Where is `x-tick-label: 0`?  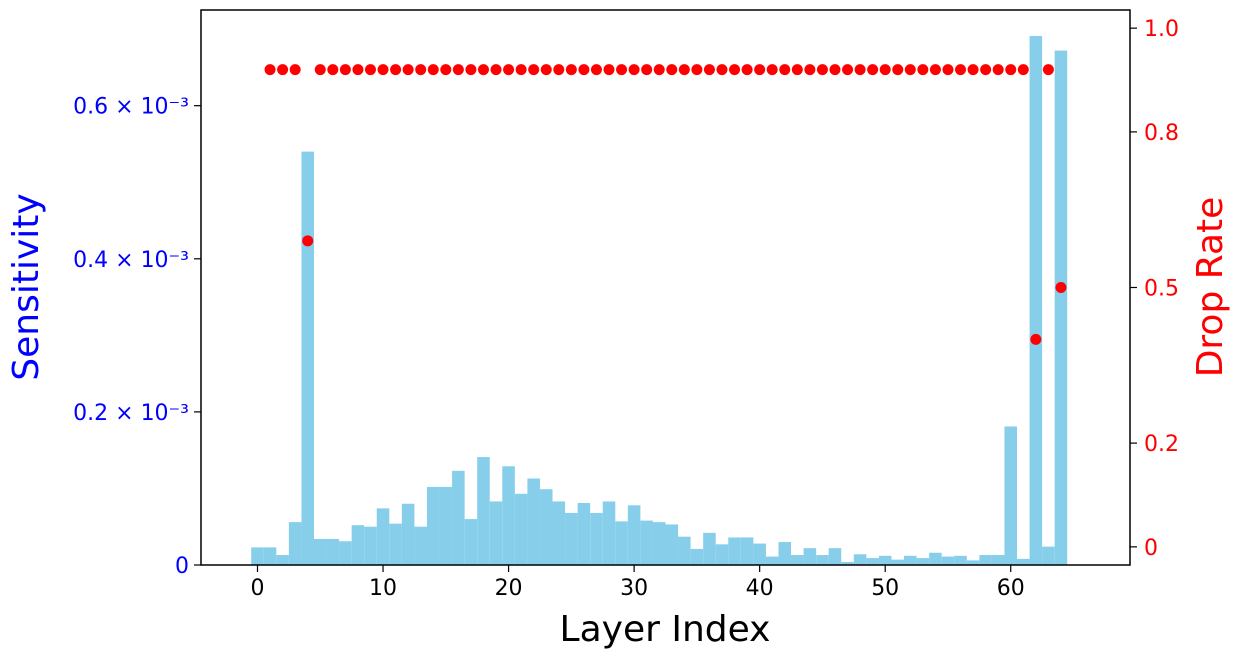 x-tick-label: 0 is located at coordinates (257, 588).